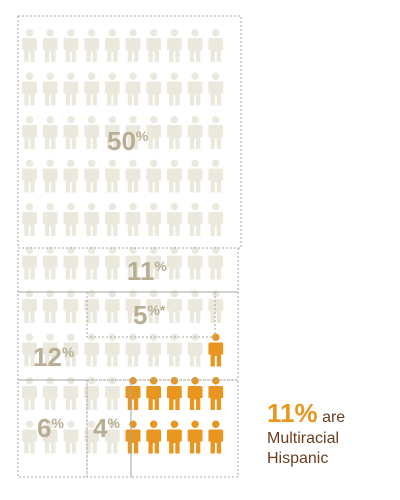 Image resolution: width=400 pixels, height=500 pixels. What do you see at coordinates (106, 428) in the screenshot?
I see `group-label-4: 4%` at bounding box center [106, 428].